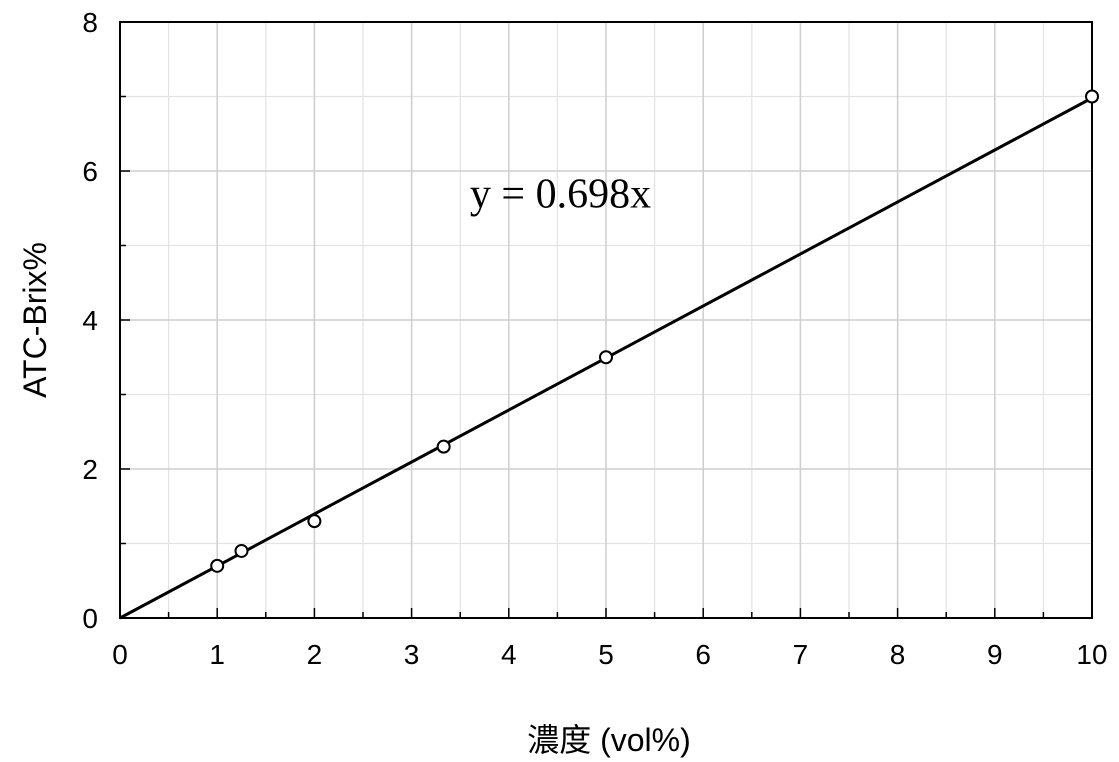 The height and width of the screenshot is (762, 1119). What do you see at coordinates (995, 654) in the screenshot?
I see `x-tick-label: 9` at bounding box center [995, 654].